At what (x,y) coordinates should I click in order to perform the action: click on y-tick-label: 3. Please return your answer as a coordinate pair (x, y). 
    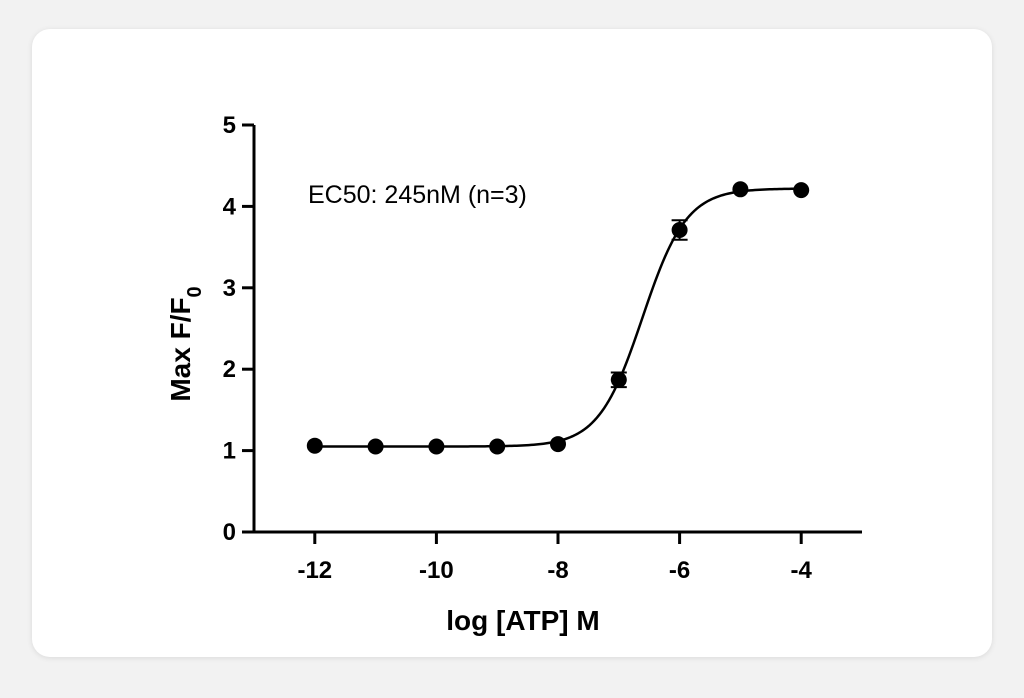
    Looking at the image, I should click on (229, 288).